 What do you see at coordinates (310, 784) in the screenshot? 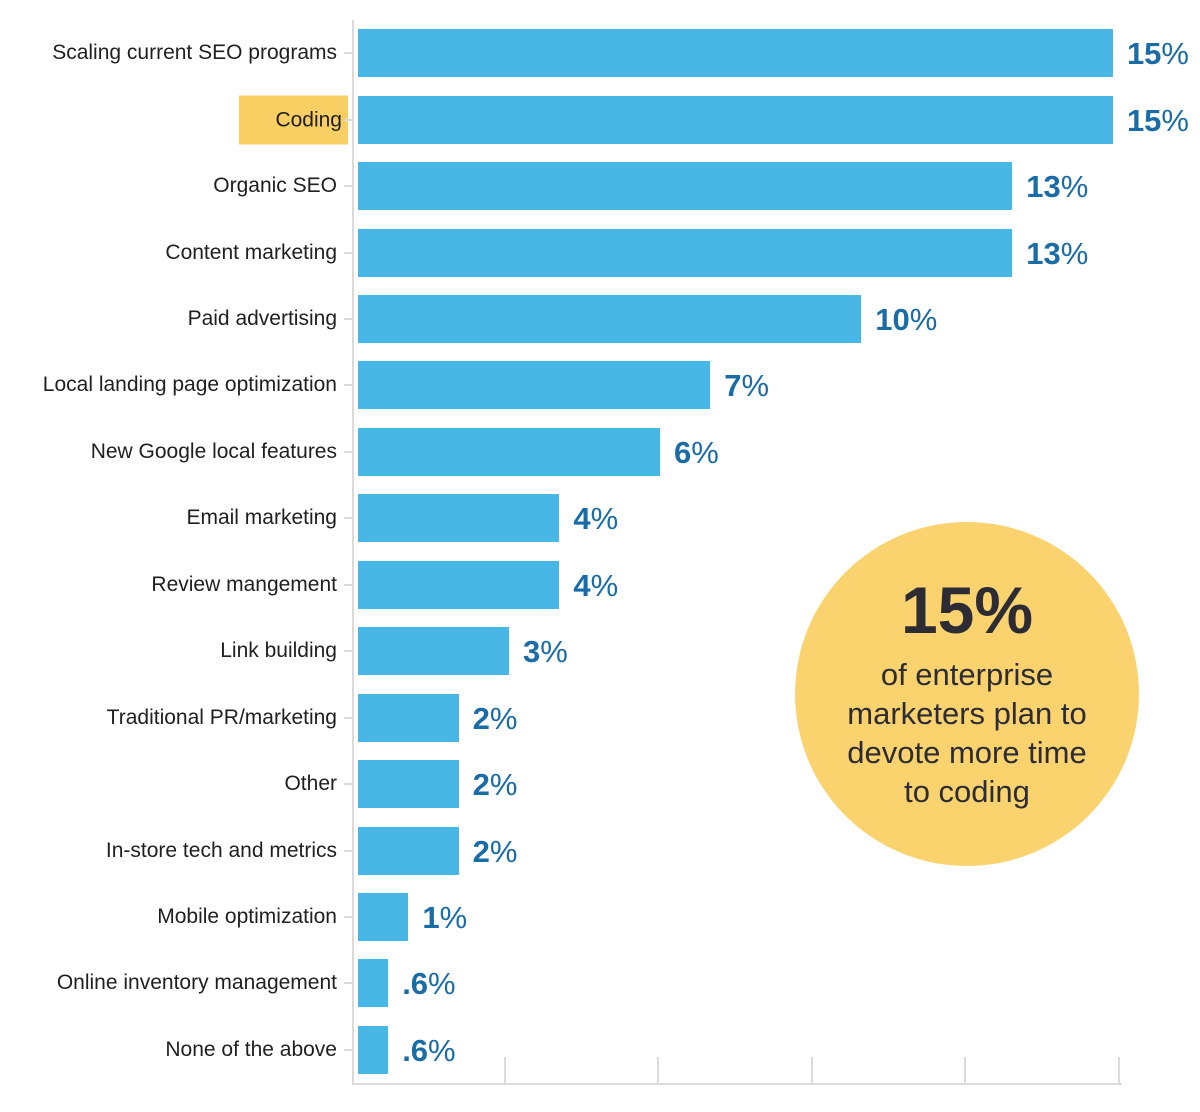
I see `category-label: Other` at bounding box center [310, 784].